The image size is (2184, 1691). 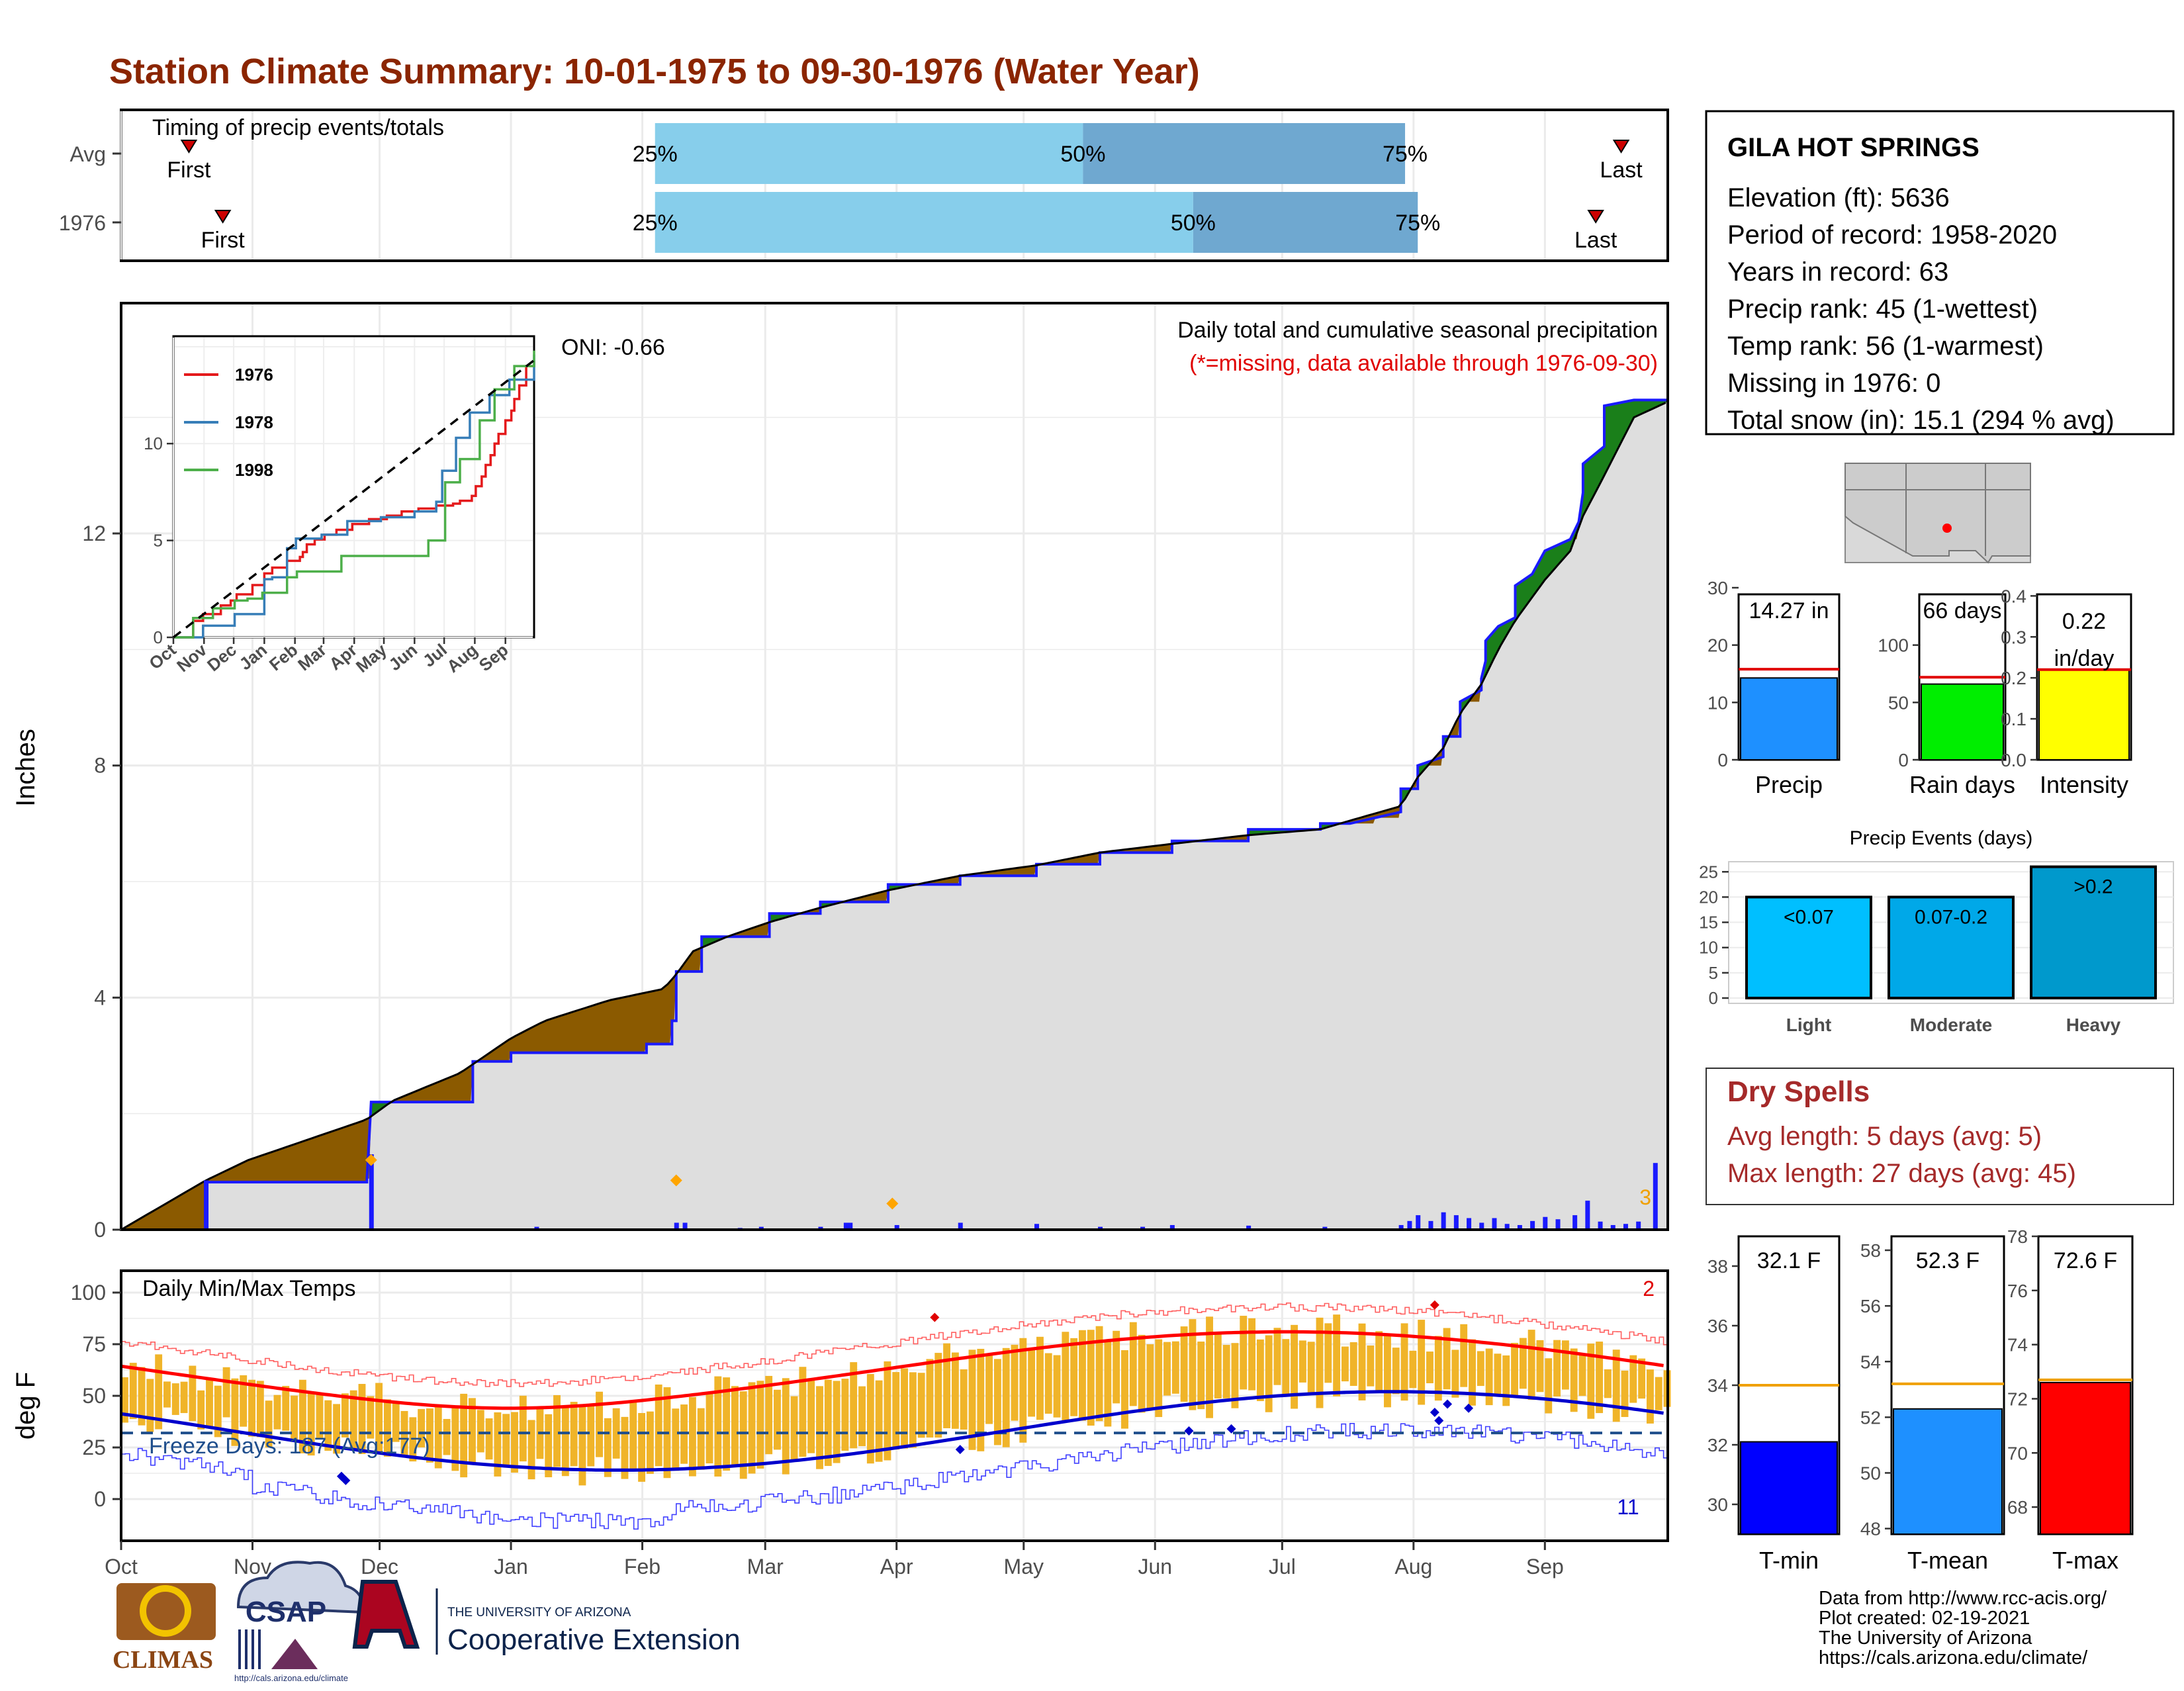 I want to click on summary-bar-value-text: 14.27 in, so click(x=1789, y=610).